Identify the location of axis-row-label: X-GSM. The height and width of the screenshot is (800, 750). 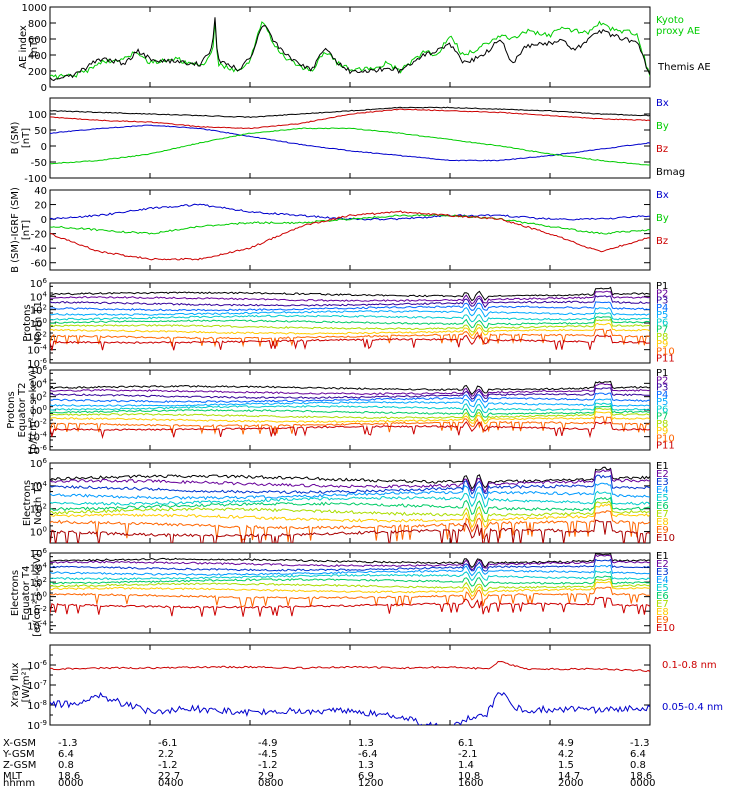
(19, 743).